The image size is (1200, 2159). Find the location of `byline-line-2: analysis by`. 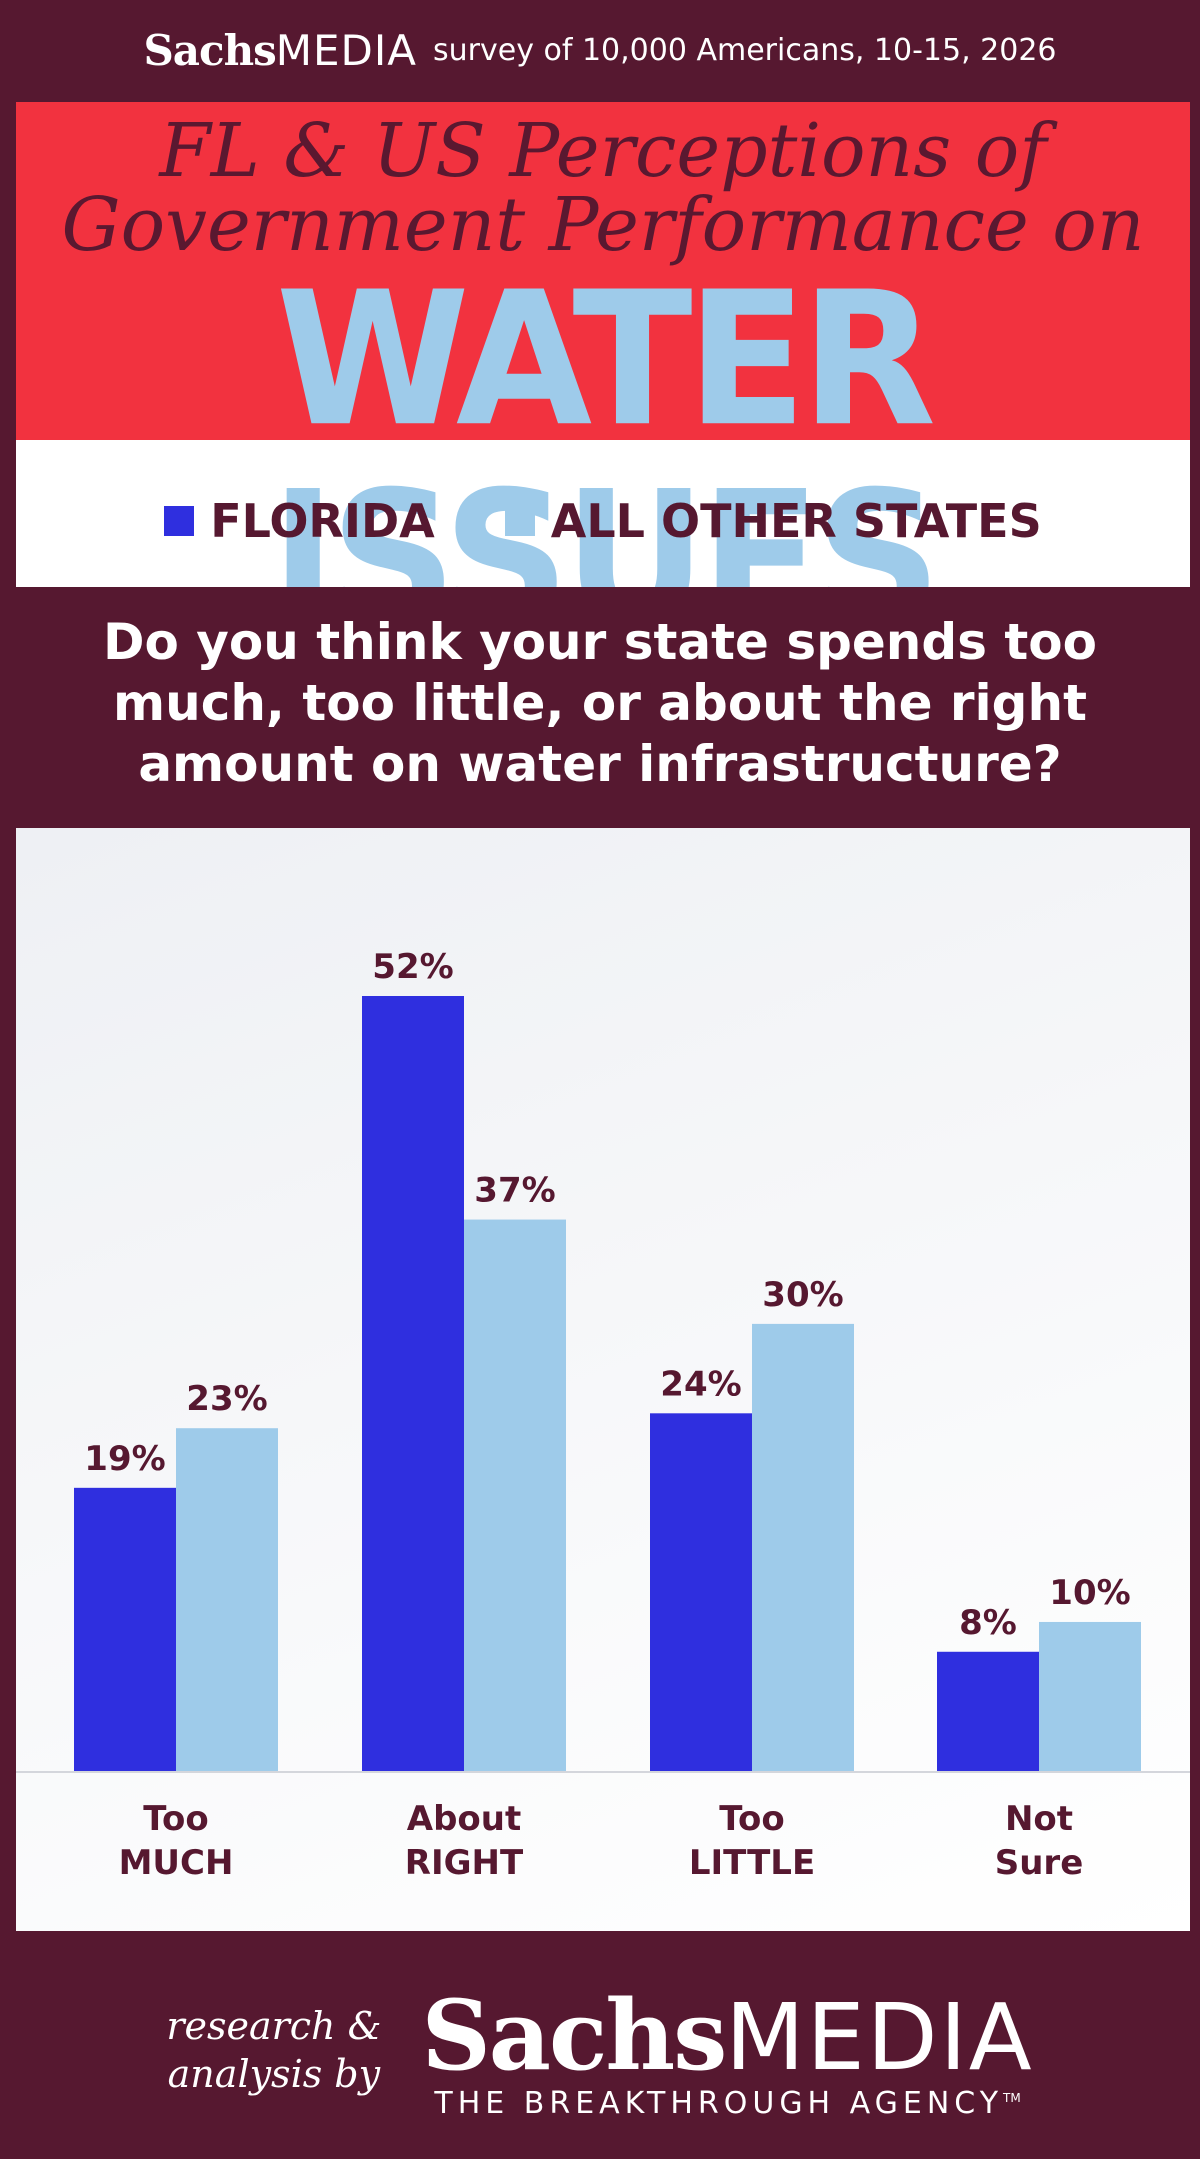

byline-line-2: analysis by is located at coordinates (274, 2073).